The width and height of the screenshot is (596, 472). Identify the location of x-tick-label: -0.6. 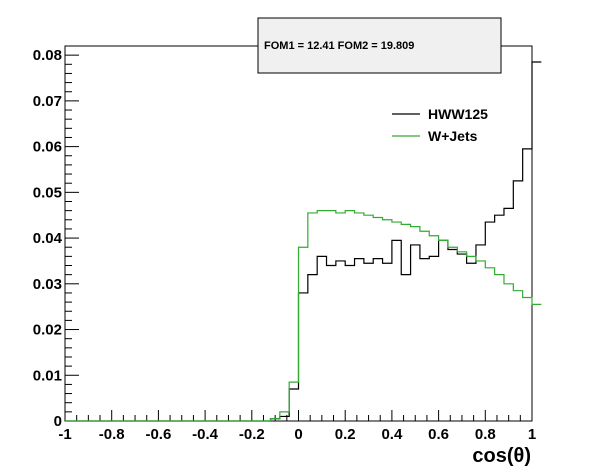
(158, 434).